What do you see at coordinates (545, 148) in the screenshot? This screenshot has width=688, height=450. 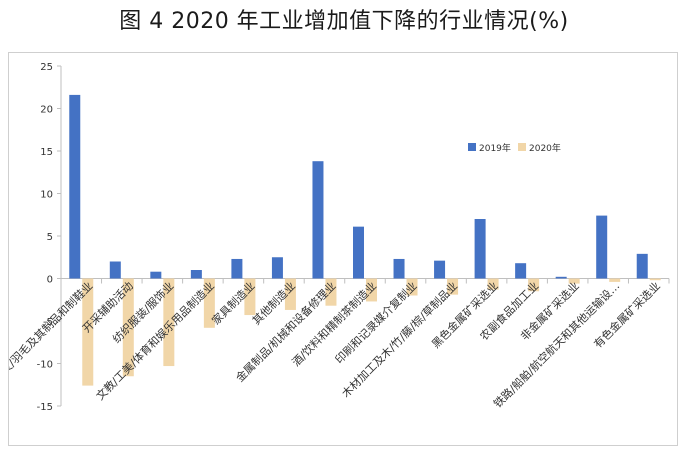 I see `legend-label-2020: 2020年` at bounding box center [545, 148].